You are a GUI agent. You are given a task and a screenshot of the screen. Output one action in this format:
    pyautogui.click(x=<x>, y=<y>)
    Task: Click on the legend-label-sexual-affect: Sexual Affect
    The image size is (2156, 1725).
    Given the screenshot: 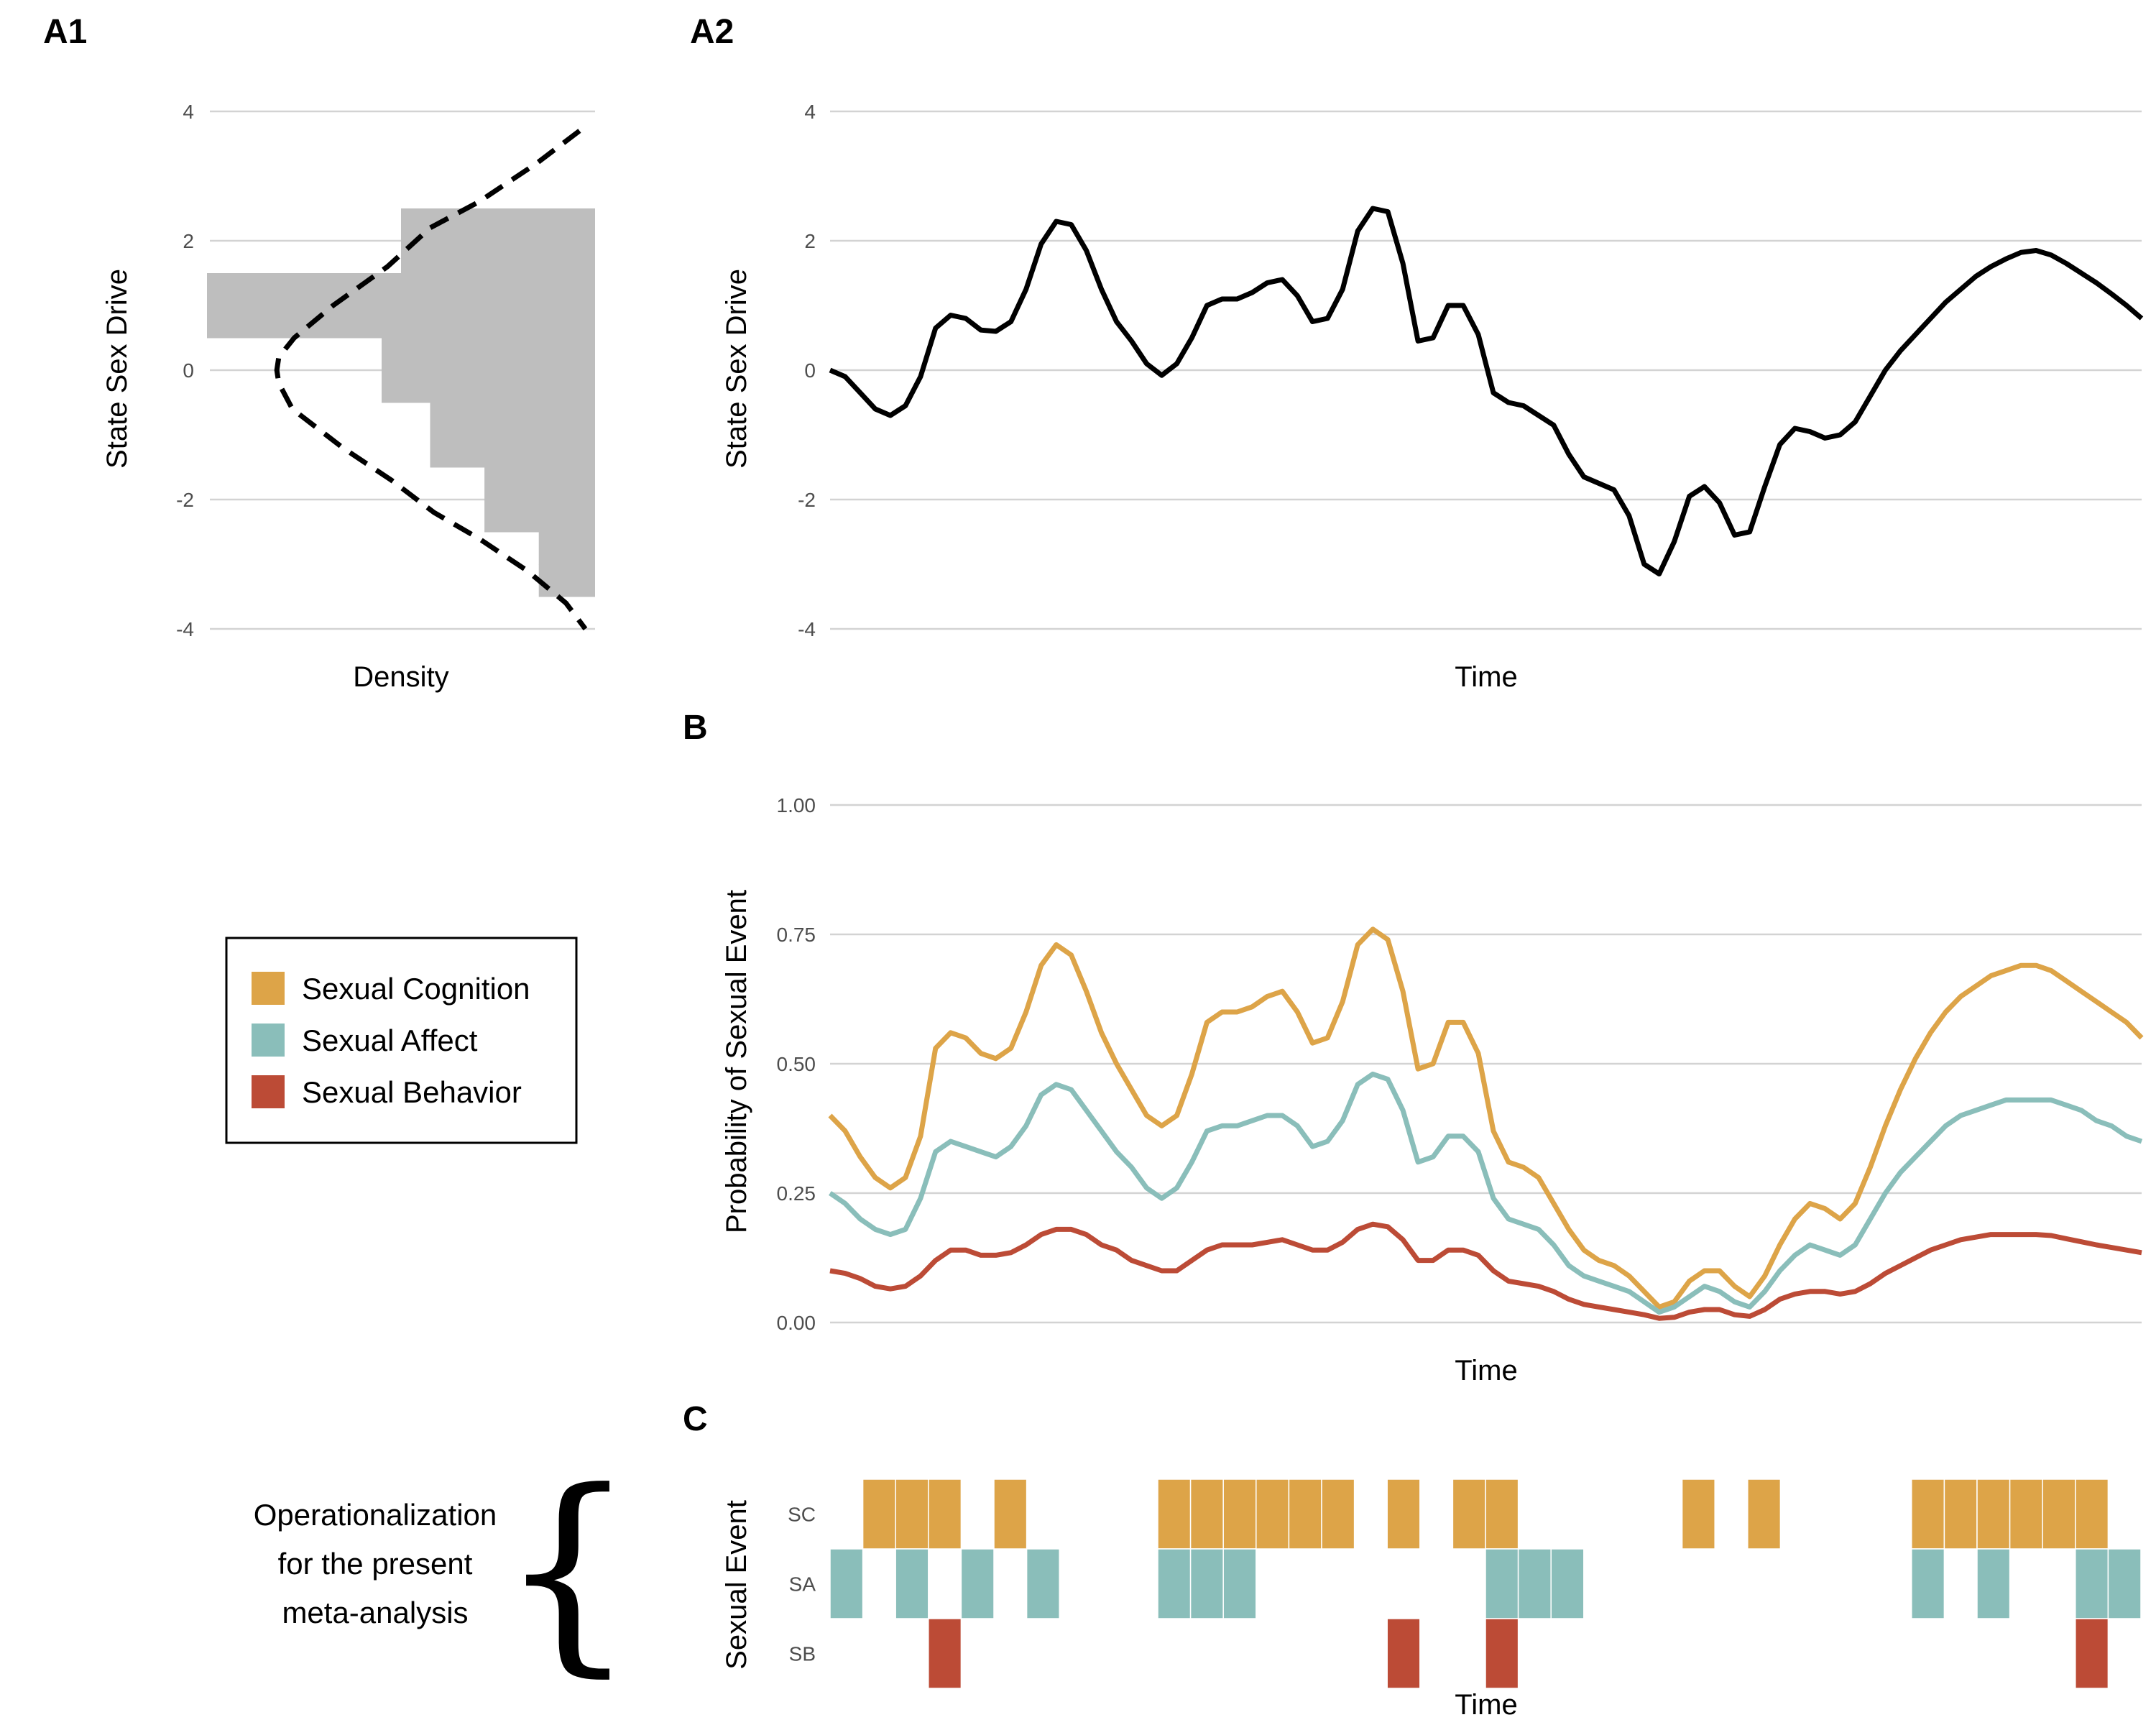 What is the action you would take?
    pyautogui.click(x=390, y=1040)
    